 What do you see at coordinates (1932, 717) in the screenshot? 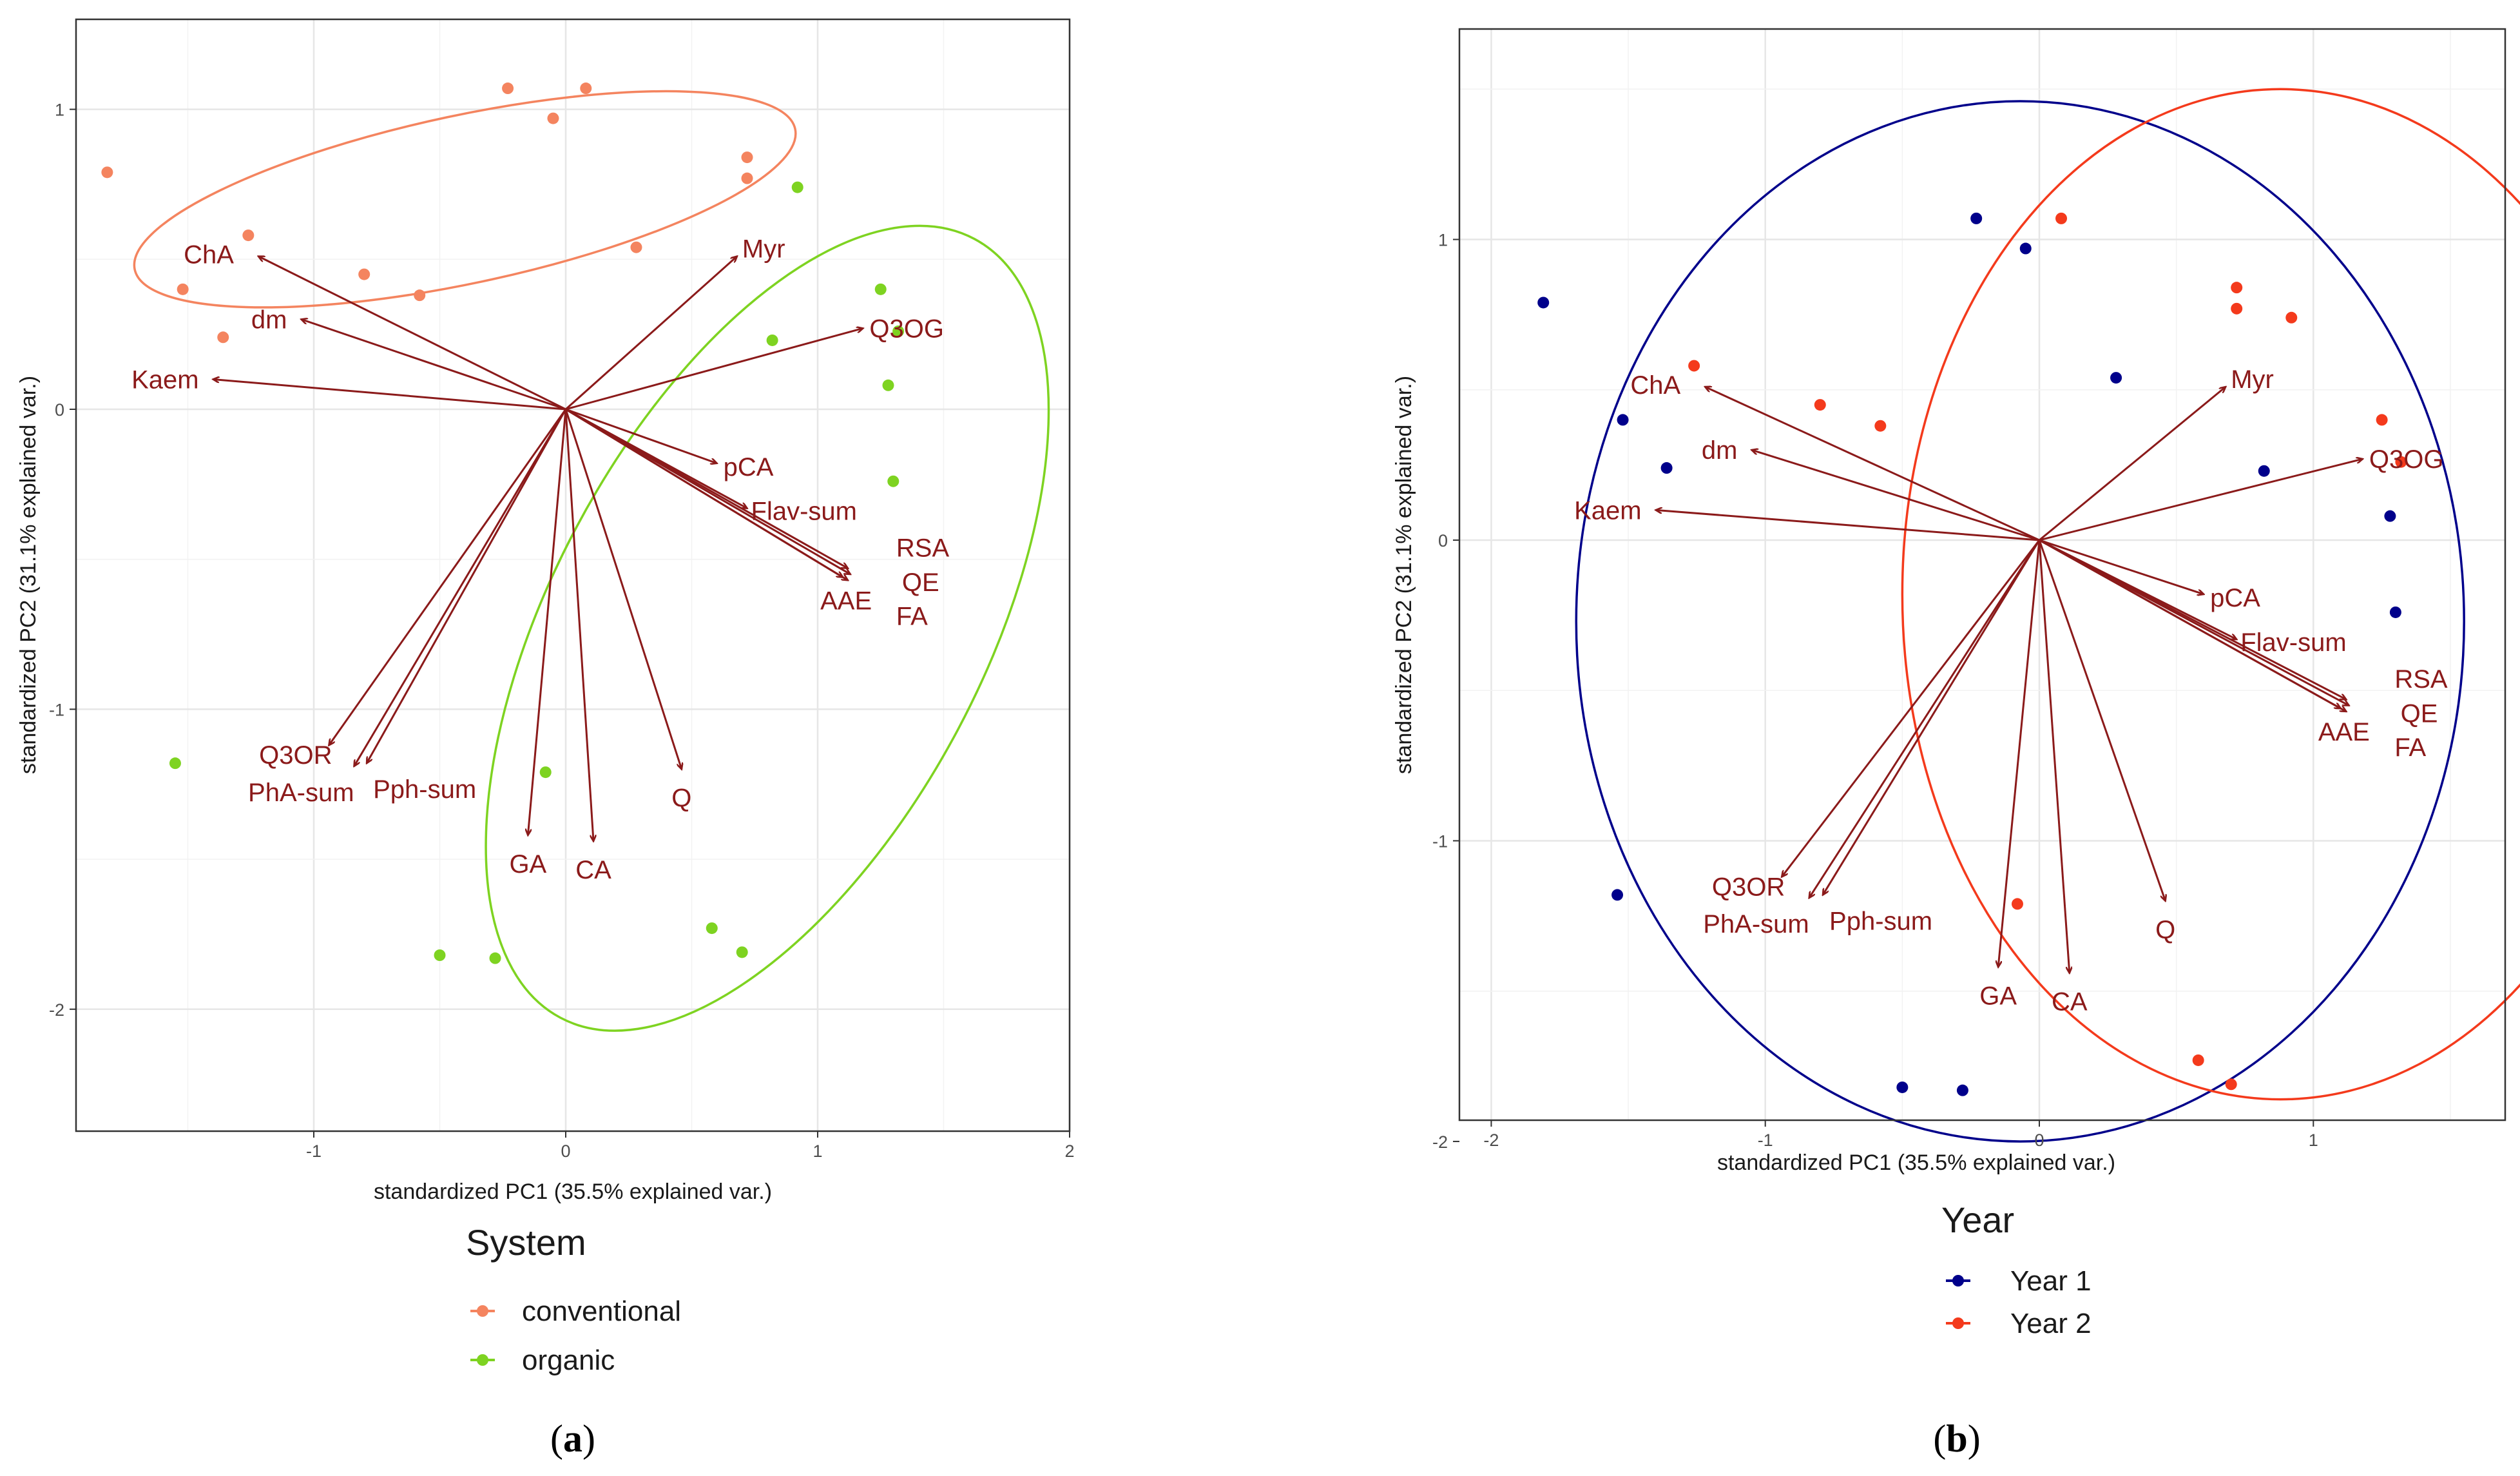
I see `vector-pph-sum` at bounding box center [1932, 717].